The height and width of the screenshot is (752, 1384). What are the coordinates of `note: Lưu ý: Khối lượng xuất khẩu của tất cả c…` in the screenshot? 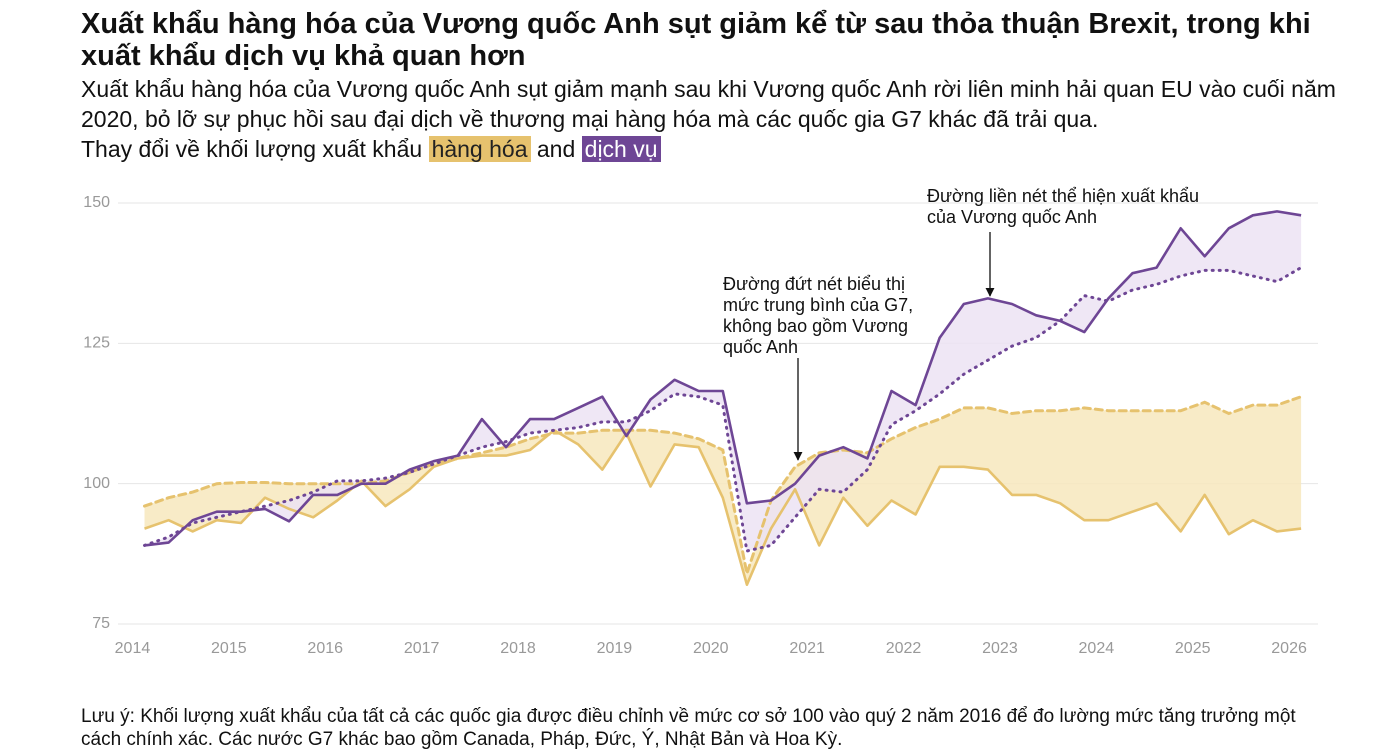 It's located at (688, 728).